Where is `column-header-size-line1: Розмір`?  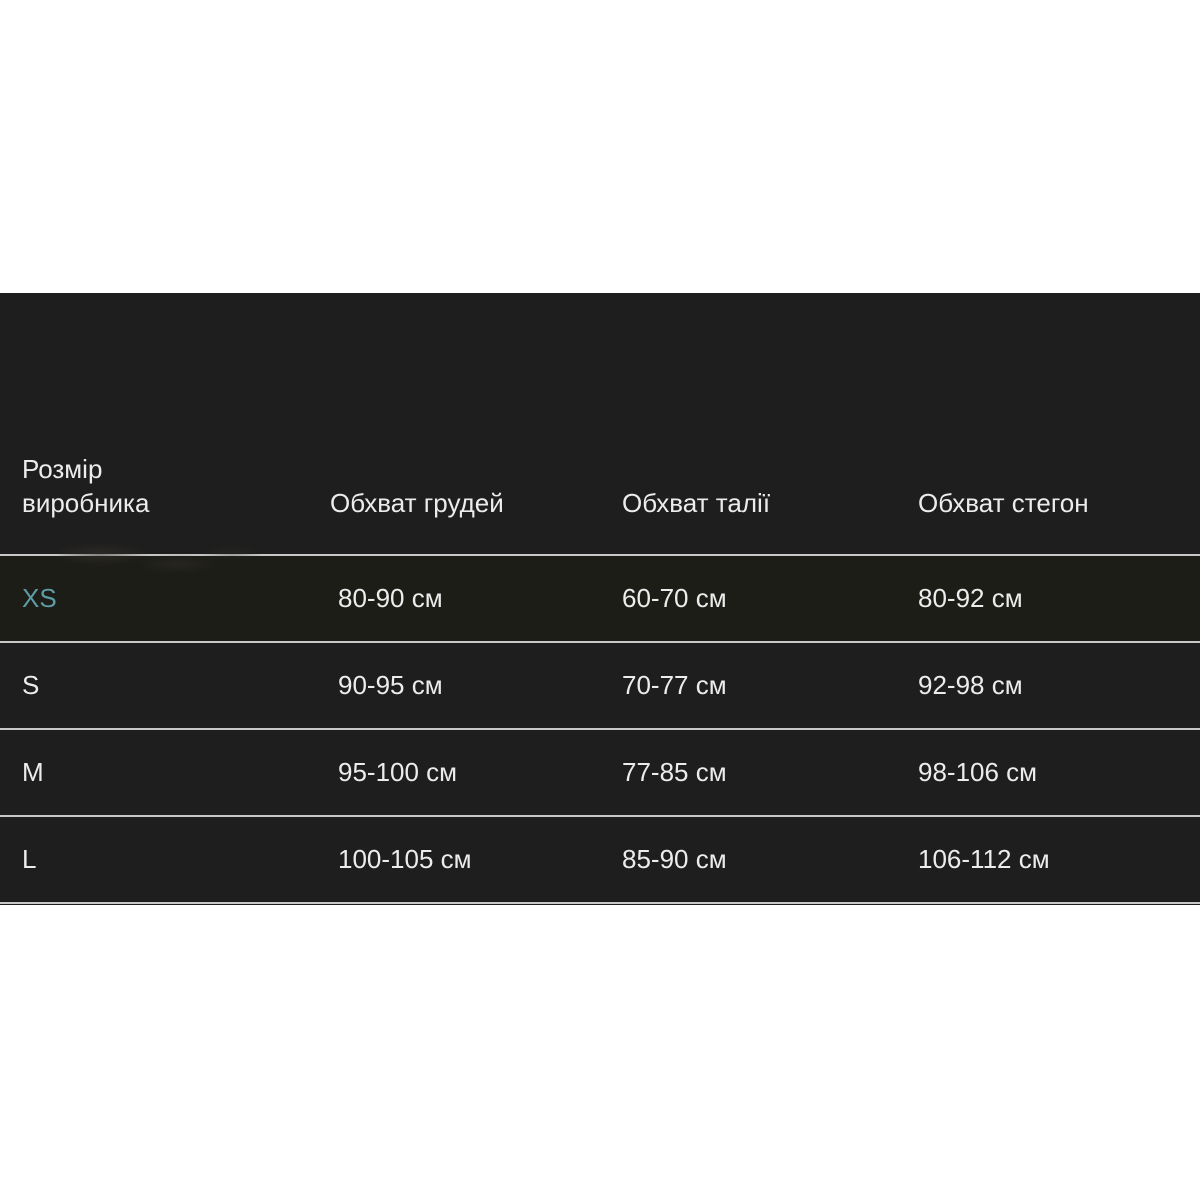 column-header-size-line1: Розмір is located at coordinates (62, 469).